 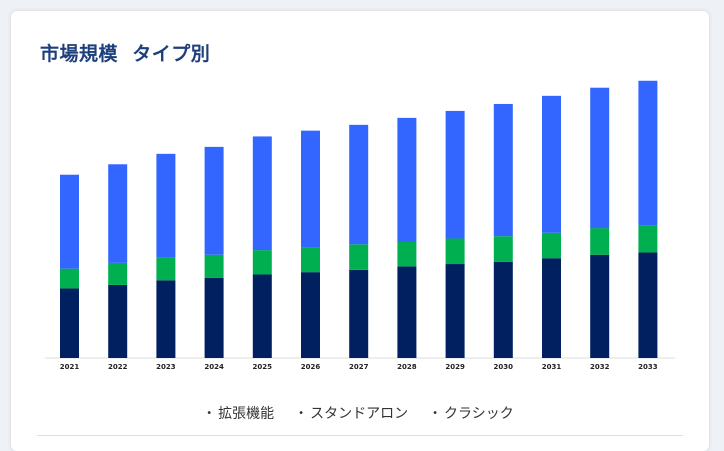 I want to click on legend-item-classic: • クラシック, so click(x=473, y=413).